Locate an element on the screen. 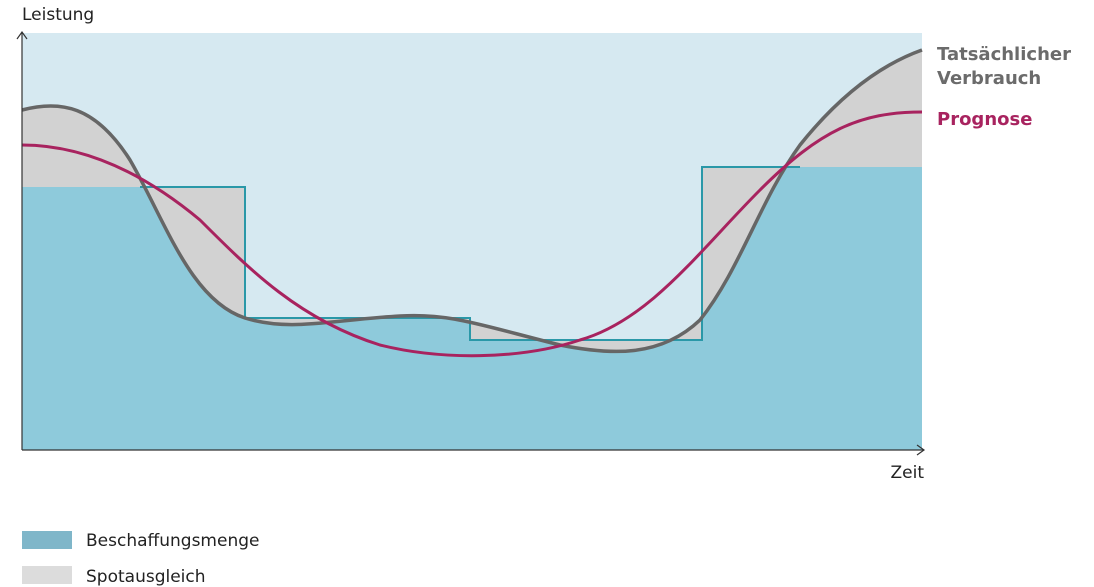 The height and width of the screenshot is (587, 1094). y-axis-label: Leistung is located at coordinates (58, 15).